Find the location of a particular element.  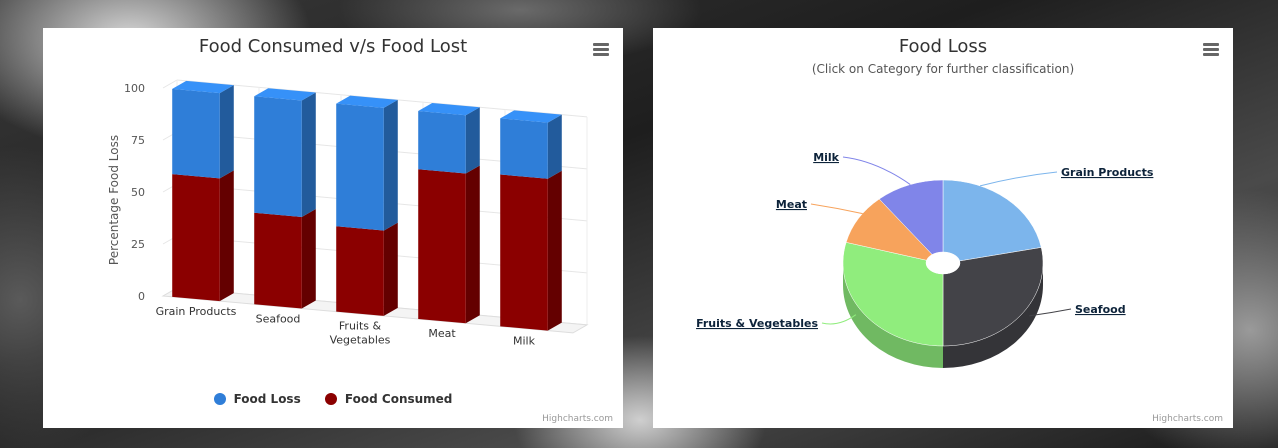

x-tick-label: Milk is located at coordinates (524, 340).